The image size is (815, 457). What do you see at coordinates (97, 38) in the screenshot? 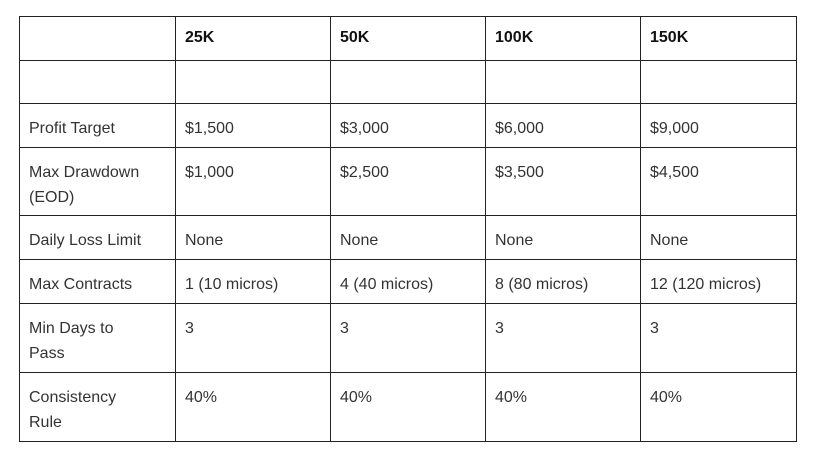
I see `corner-cell` at bounding box center [97, 38].